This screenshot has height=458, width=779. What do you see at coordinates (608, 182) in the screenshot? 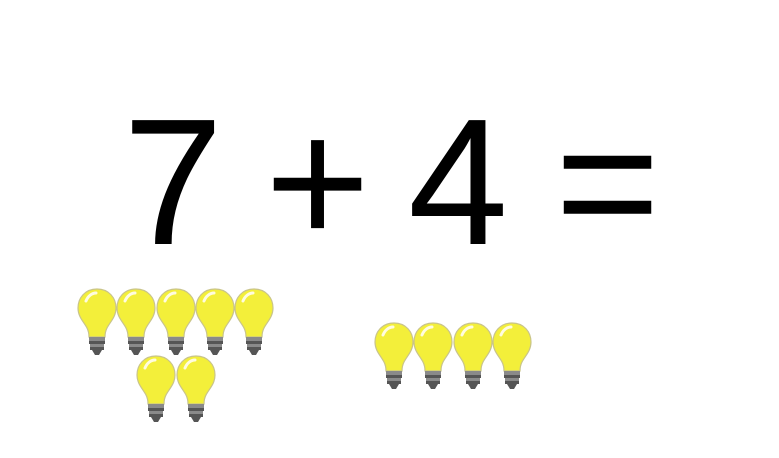
I see `equals-sign: =` at bounding box center [608, 182].